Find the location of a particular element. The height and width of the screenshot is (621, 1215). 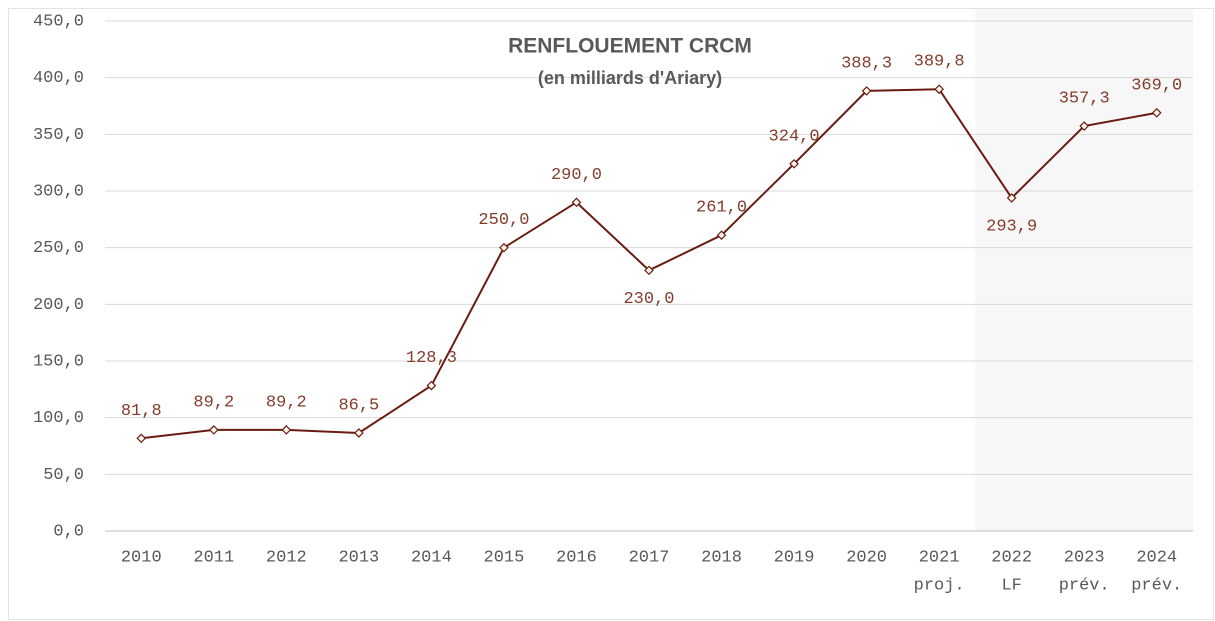

x-tick-label: 2020 is located at coordinates (866, 557).